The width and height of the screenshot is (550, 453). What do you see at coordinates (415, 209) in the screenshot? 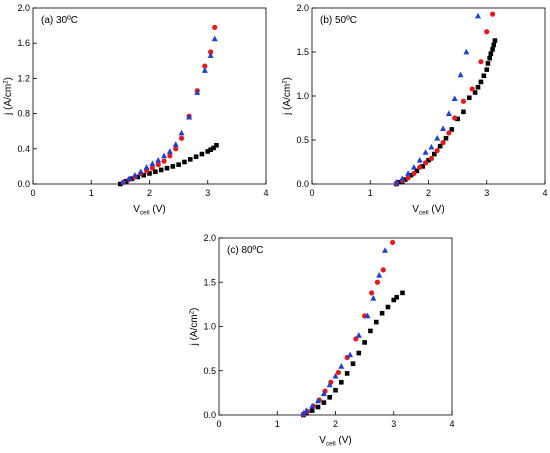
I see `x-axis-label-main: V` at bounding box center [415, 209].